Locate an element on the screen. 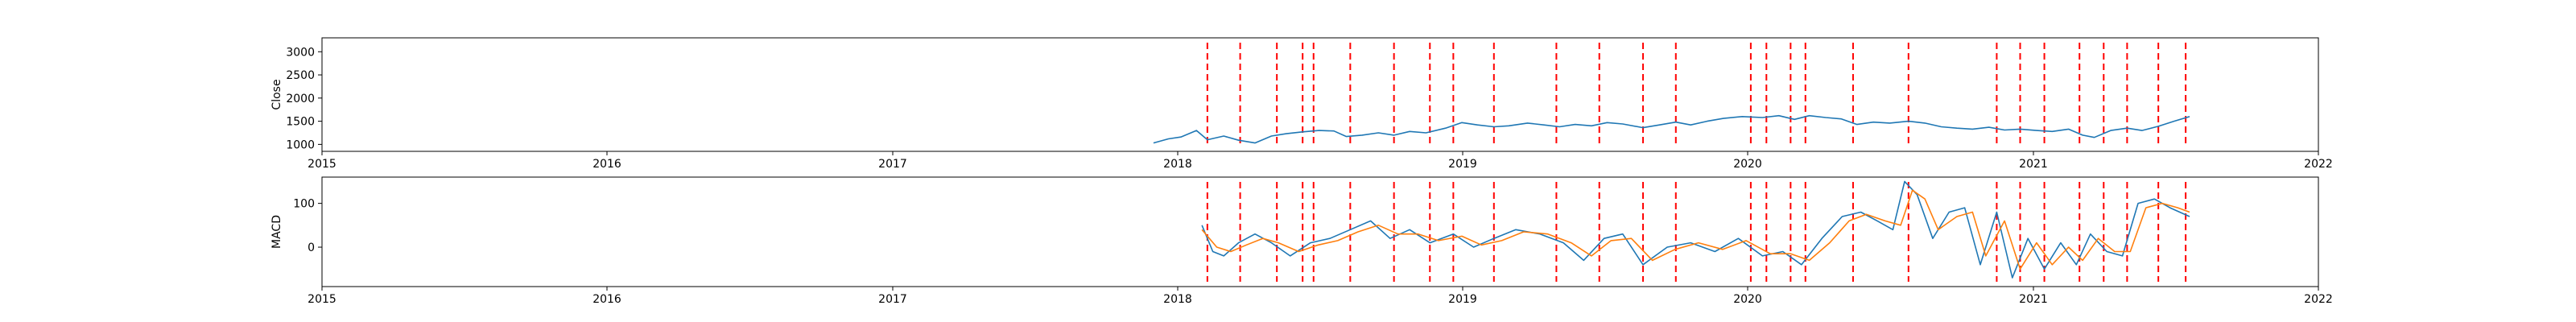 The image size is (2576, 322). close-x-tick-label: 2016 is located at coordinates (606, 164).